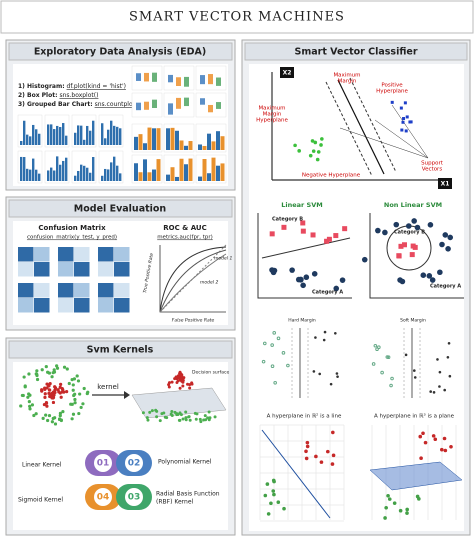  I want to click on arrowhead, so click(127, 395).